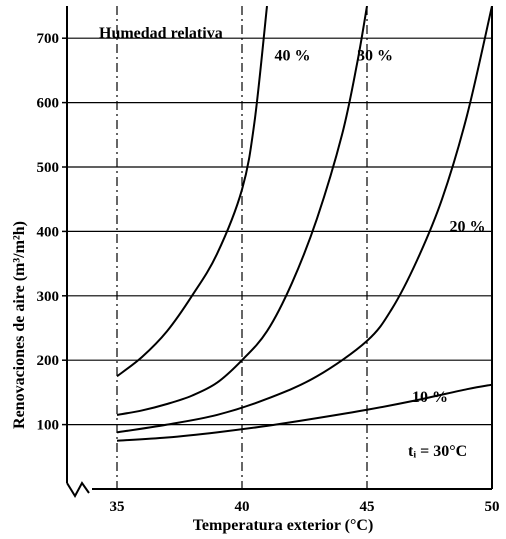 This screenshot has width=506, height=539. Describe the element at coordinates (242, 507) in the screenshot. I see `x-tick-label: 40` at that location.